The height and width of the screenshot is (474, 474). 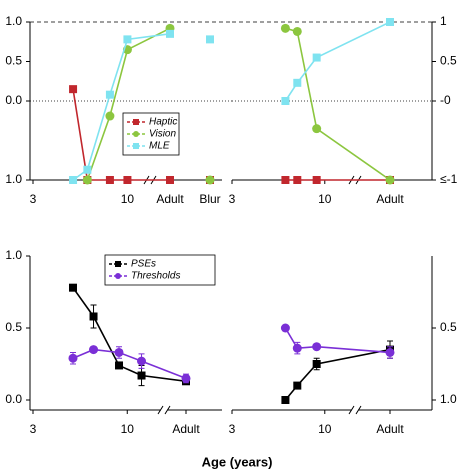 I want to click on y2-tick-label: -0, so click(x=445, y=100).